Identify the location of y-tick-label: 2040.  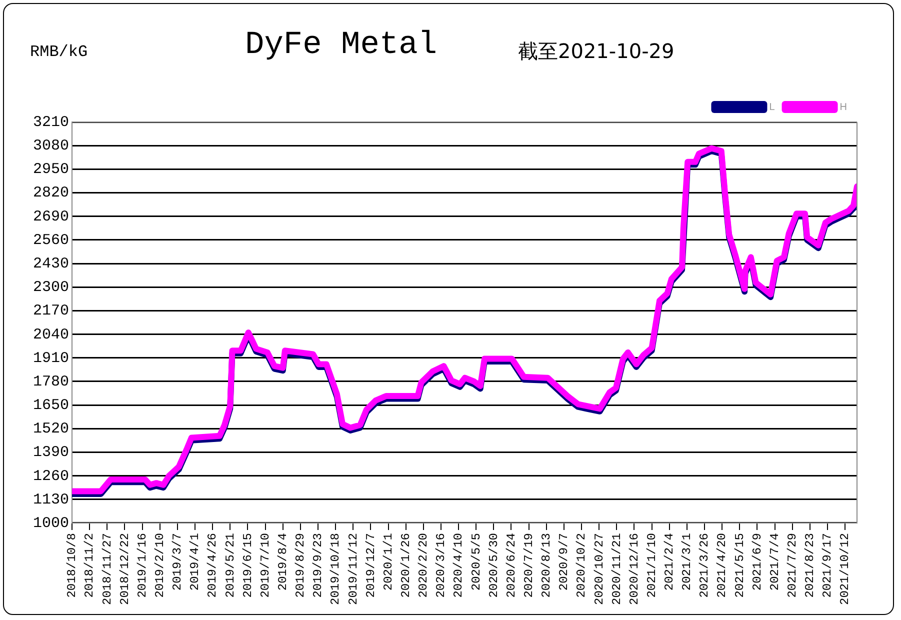
(51, 335).